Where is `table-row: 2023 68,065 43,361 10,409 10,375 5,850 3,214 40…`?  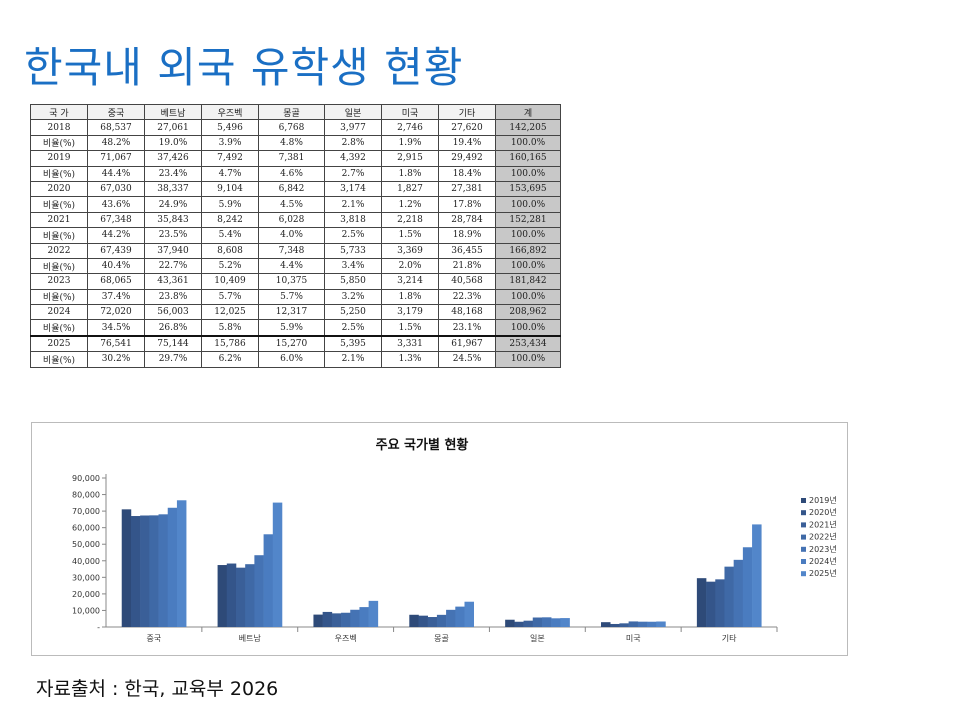 table-row: 2023 68,065 43,361 10,409 10,375 5,850 3,214 40… is located at coordinates (295, 281).